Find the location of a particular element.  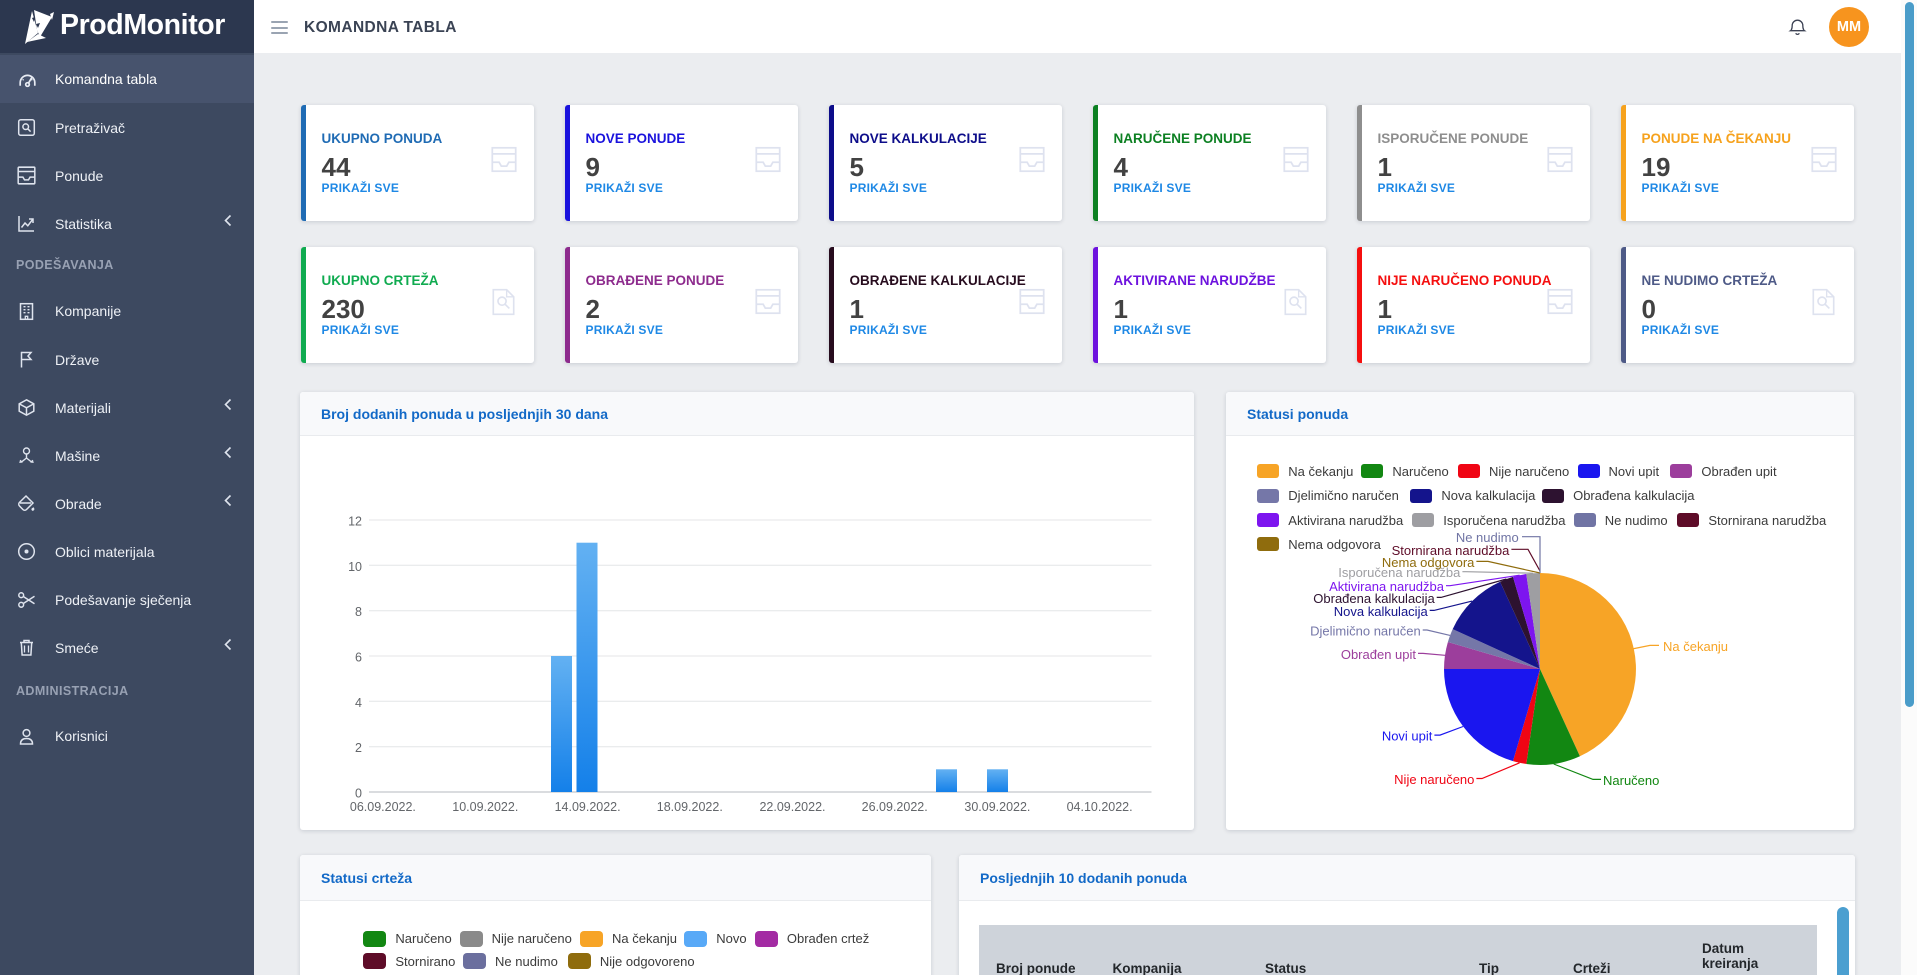

svg-text: 12 is located at coordinates (355, 522).